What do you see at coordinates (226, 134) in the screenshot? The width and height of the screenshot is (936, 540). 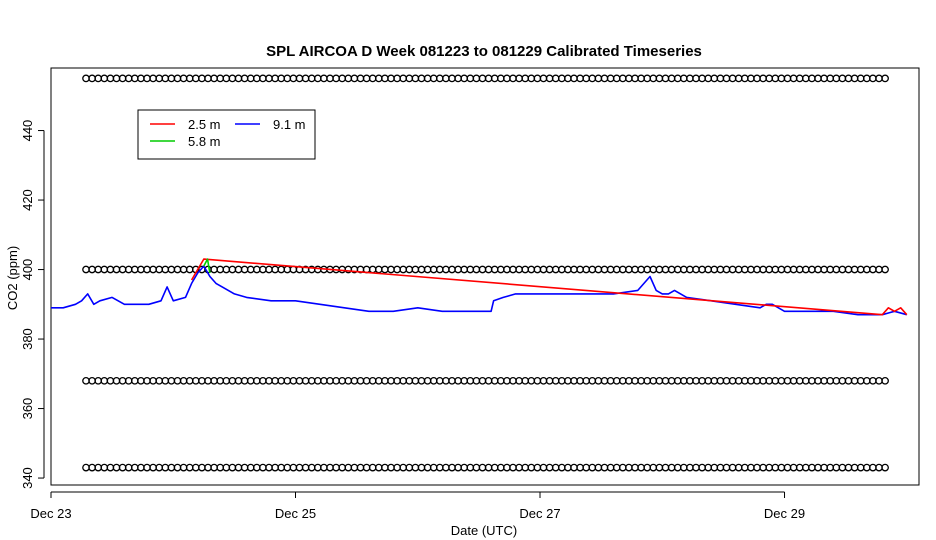 I see `legend: 2.5 m 5.8 m 9.1 m` at bounding box center [226, 134].